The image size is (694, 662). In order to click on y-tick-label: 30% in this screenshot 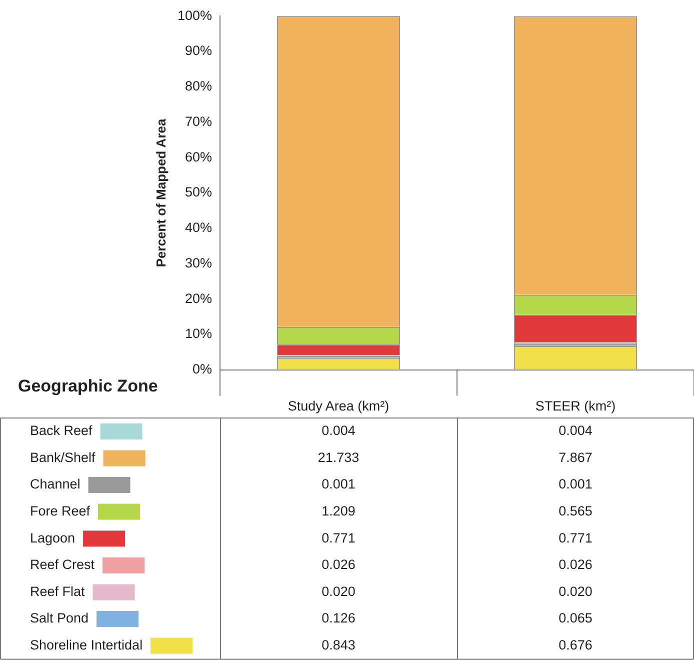, I will do `click(198, 262)`.